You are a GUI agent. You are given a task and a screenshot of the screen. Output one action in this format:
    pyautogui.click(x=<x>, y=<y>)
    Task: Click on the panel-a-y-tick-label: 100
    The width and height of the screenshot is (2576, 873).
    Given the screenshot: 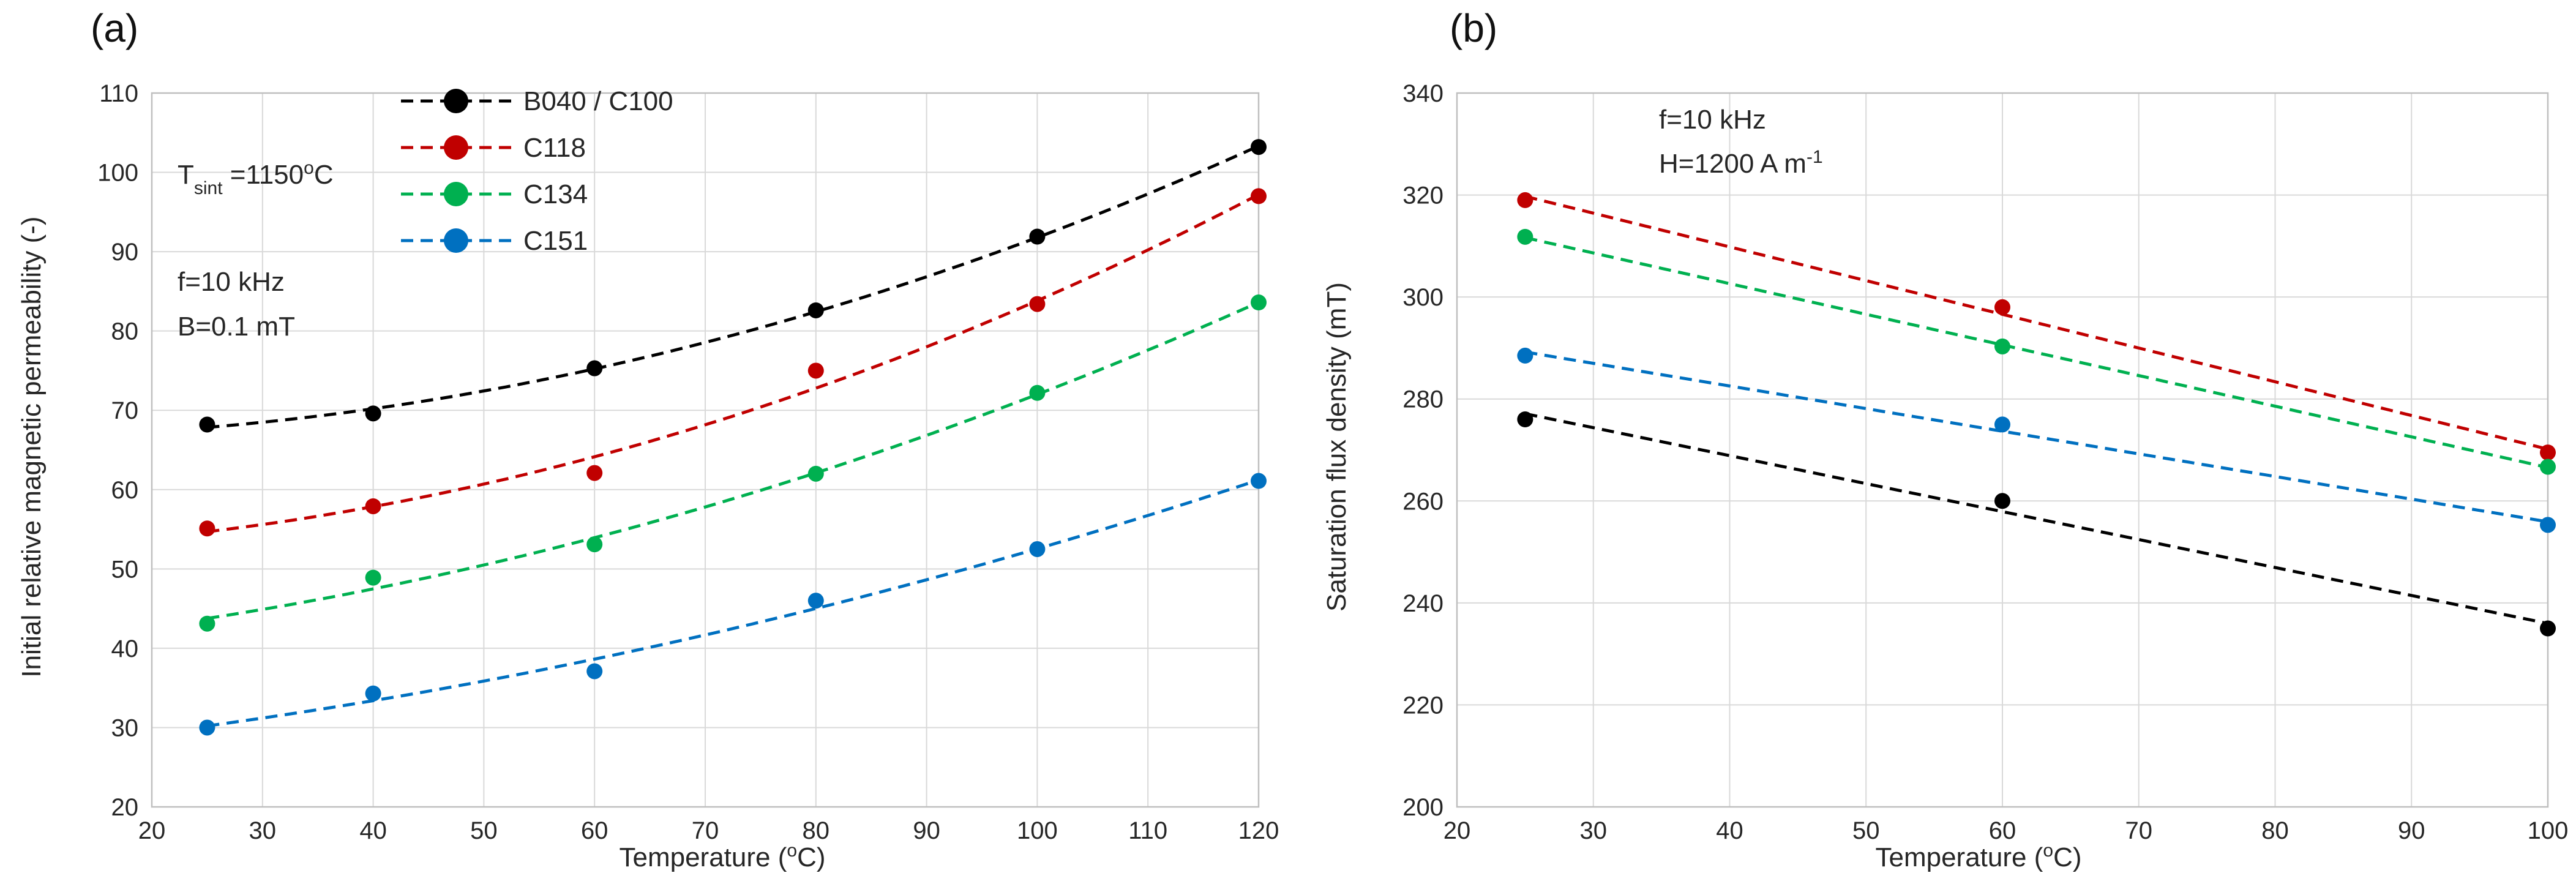 What is the action you would take?
    pyautogui.click(x=118, y=173)
    